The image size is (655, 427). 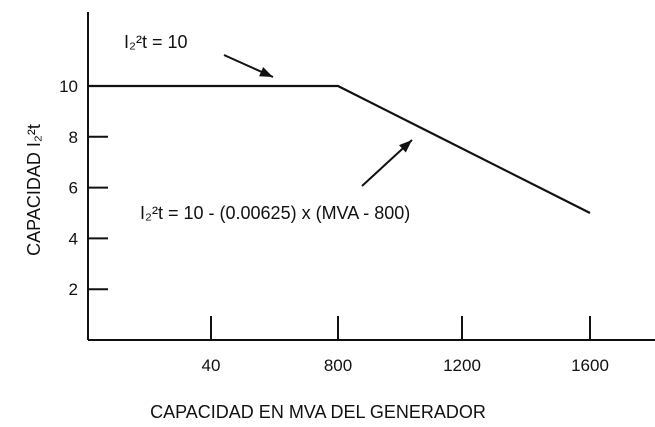 I want to click on x-ticks: 40 800 1200 1600, so click(x=405, y=345).